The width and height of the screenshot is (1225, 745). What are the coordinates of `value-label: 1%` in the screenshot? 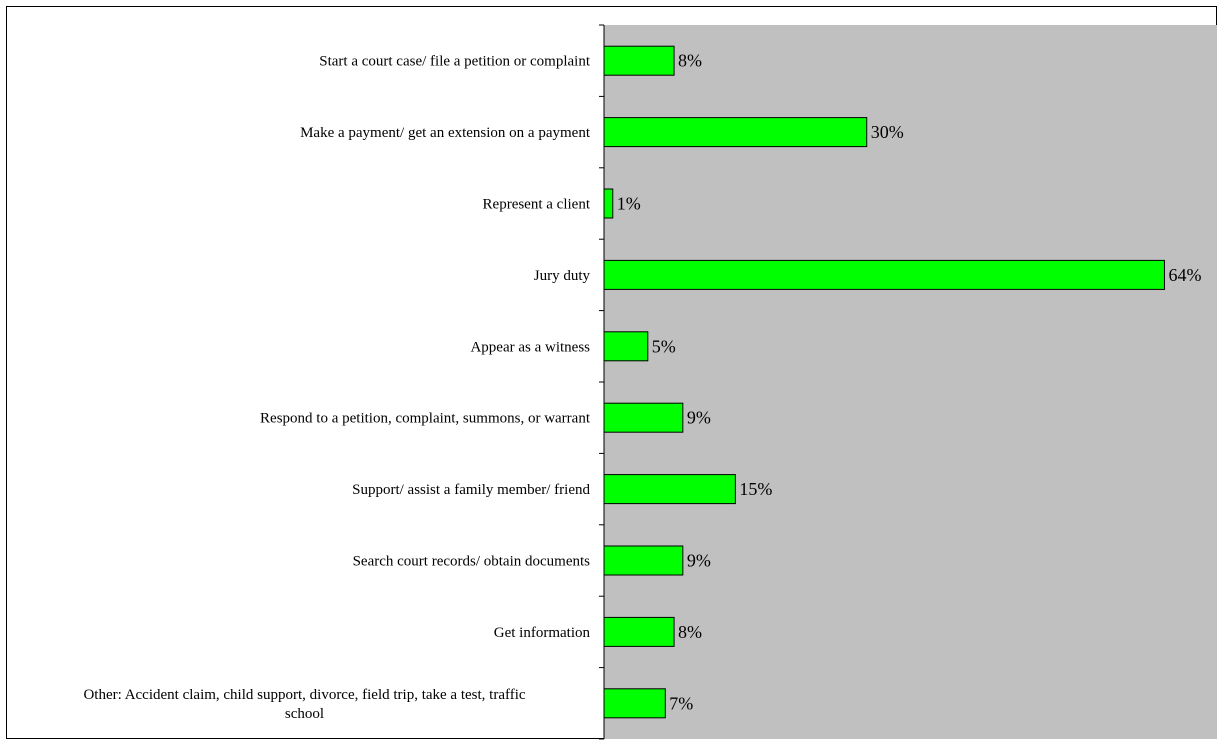 It's located at (629, 204).